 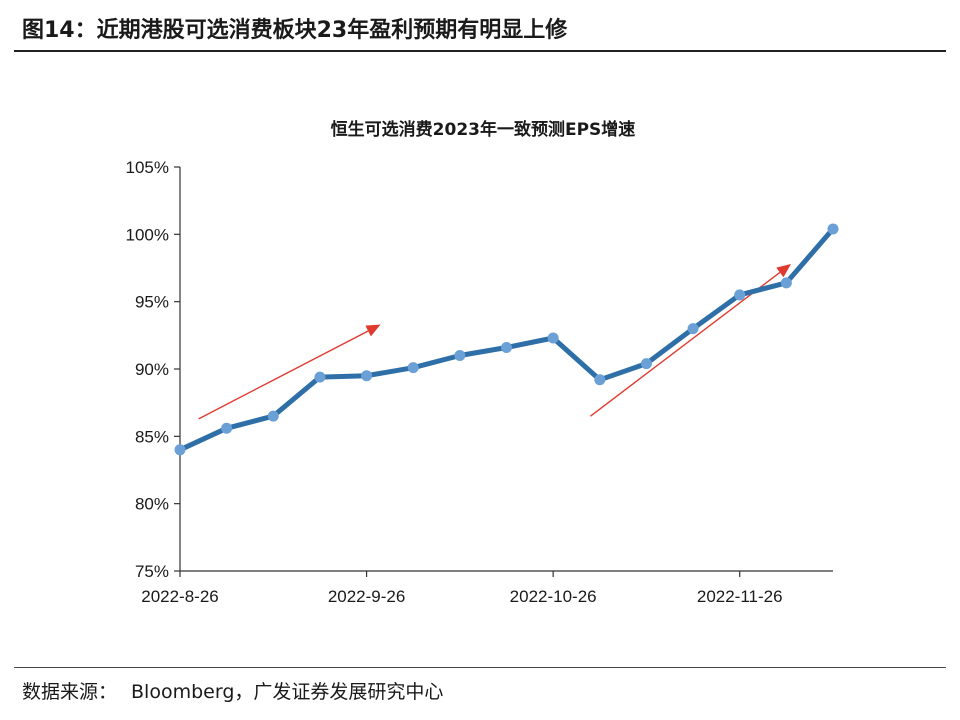 What do you see at coordinates (295, 30) in the screenshot?
I see `figure-title: 图14：近期港股可选消费板块23年盈利预期有明显上修` at bounding box center [295, 30].